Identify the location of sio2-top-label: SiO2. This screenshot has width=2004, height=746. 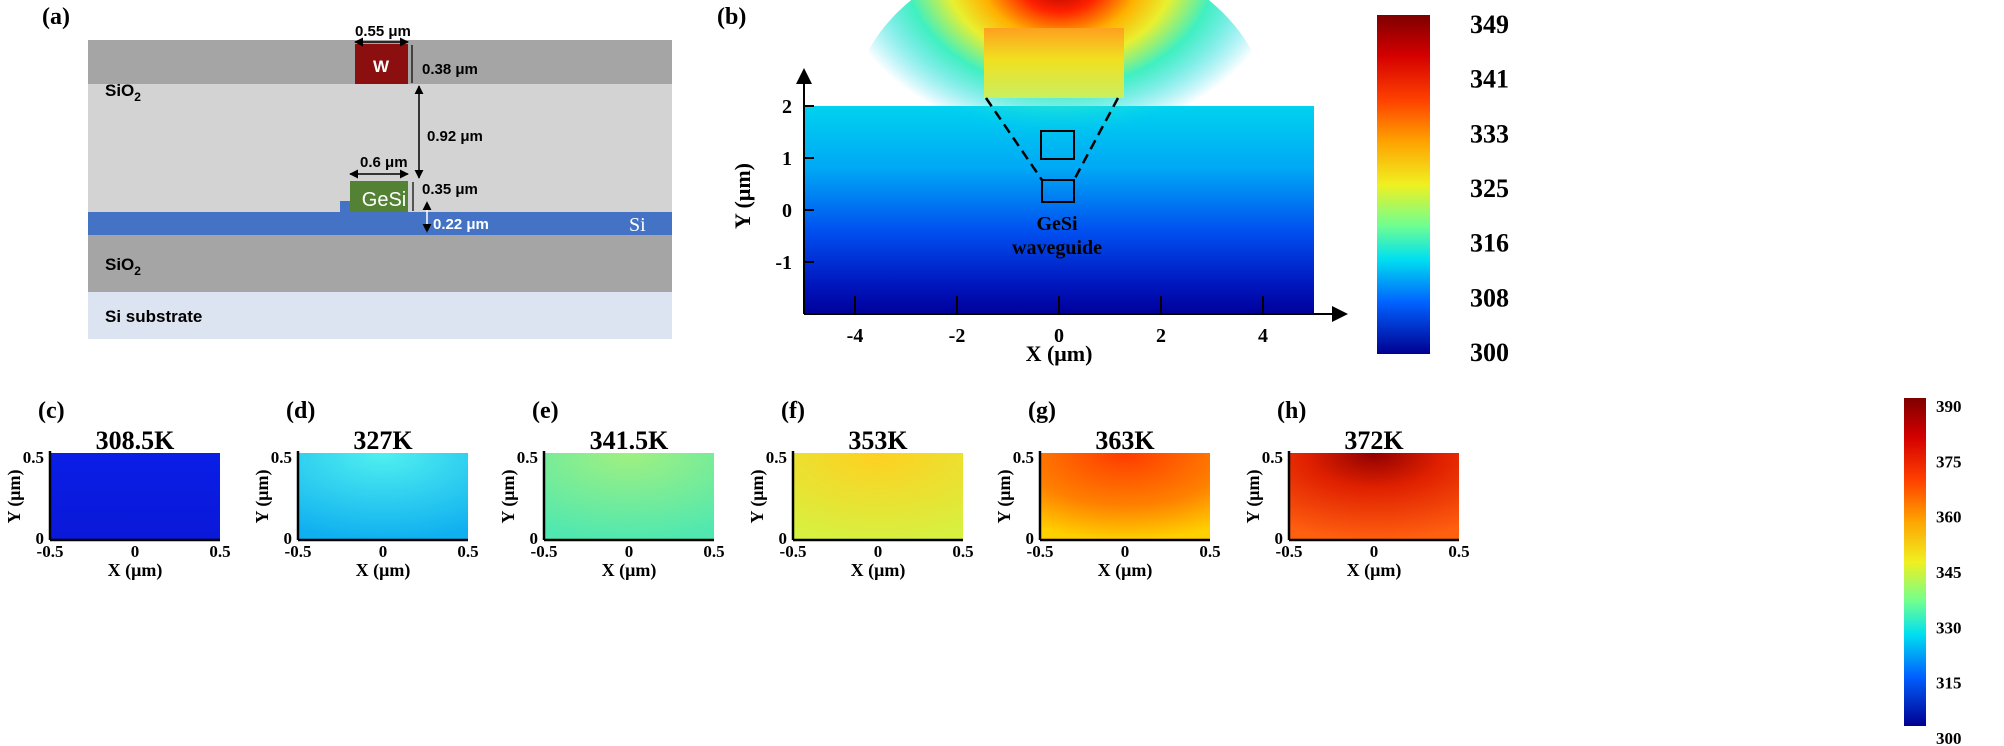
(123, 92).